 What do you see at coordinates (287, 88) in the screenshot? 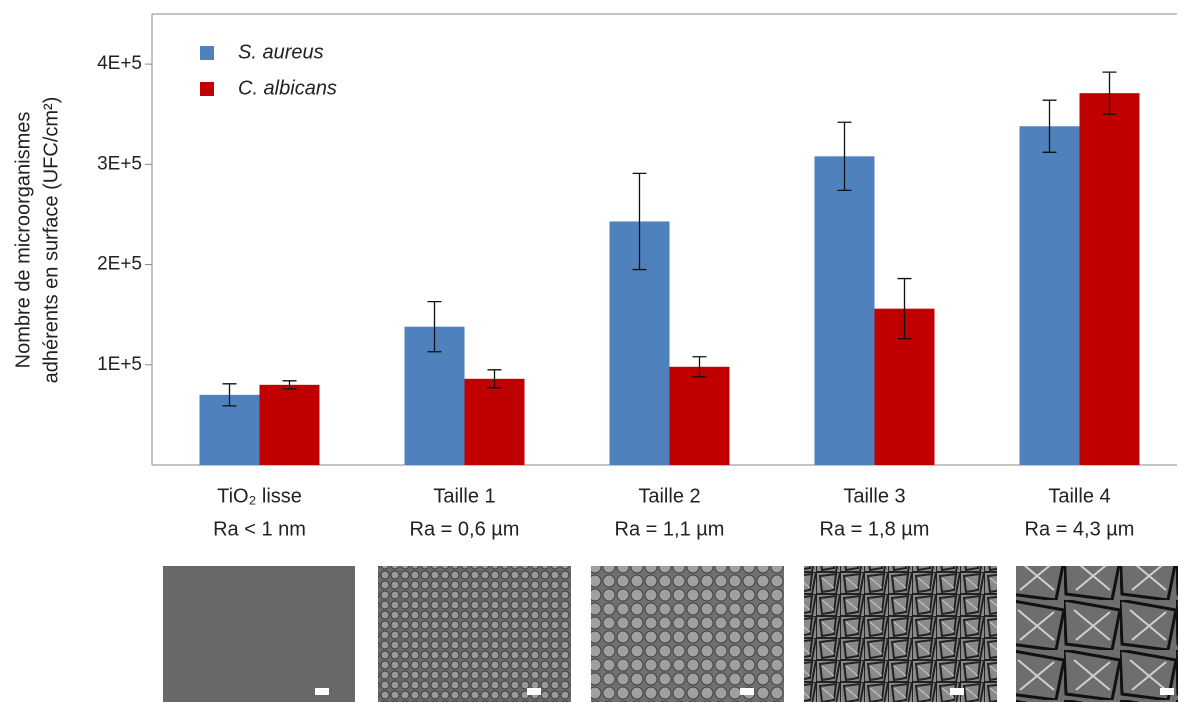
I see `legend-label: C. albicans` at bounding box center [287, 88].